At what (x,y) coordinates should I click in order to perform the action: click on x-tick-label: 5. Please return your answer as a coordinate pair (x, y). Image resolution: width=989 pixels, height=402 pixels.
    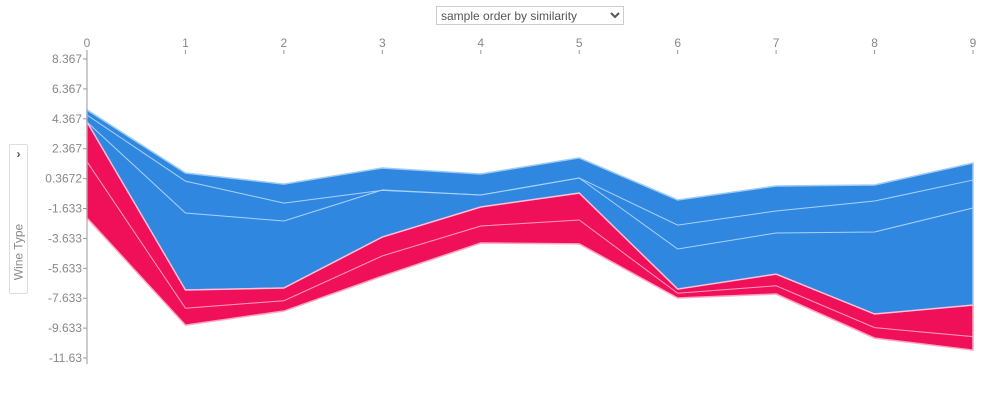
    Looking at the image, I should click on (579, 43).